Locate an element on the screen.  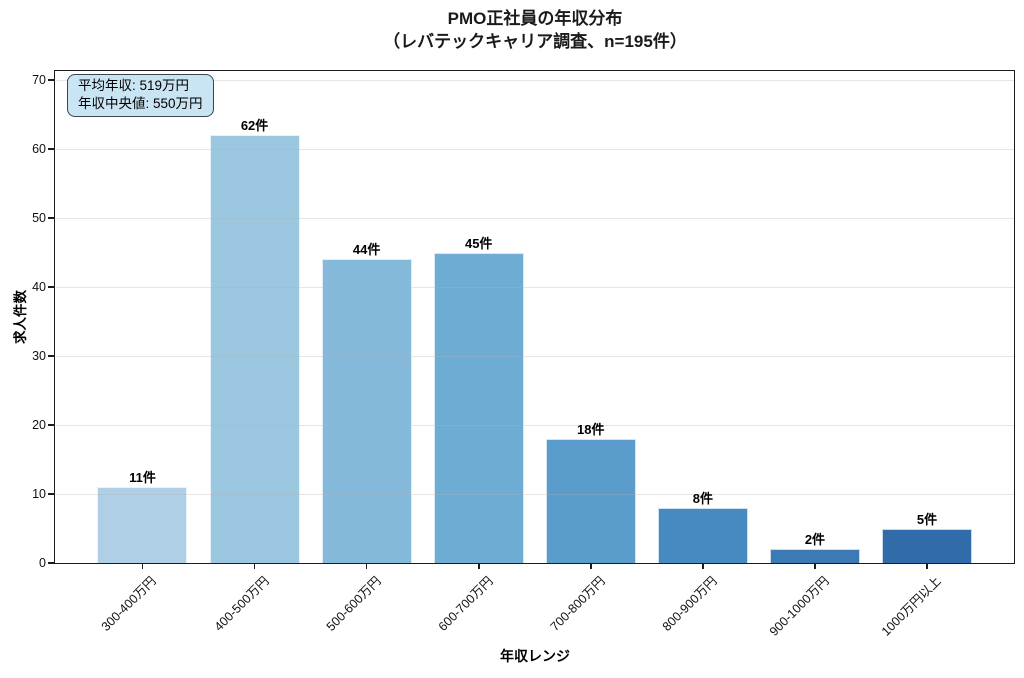
x-axis-label: 年収レンジ is located at coordinates (535, 656).